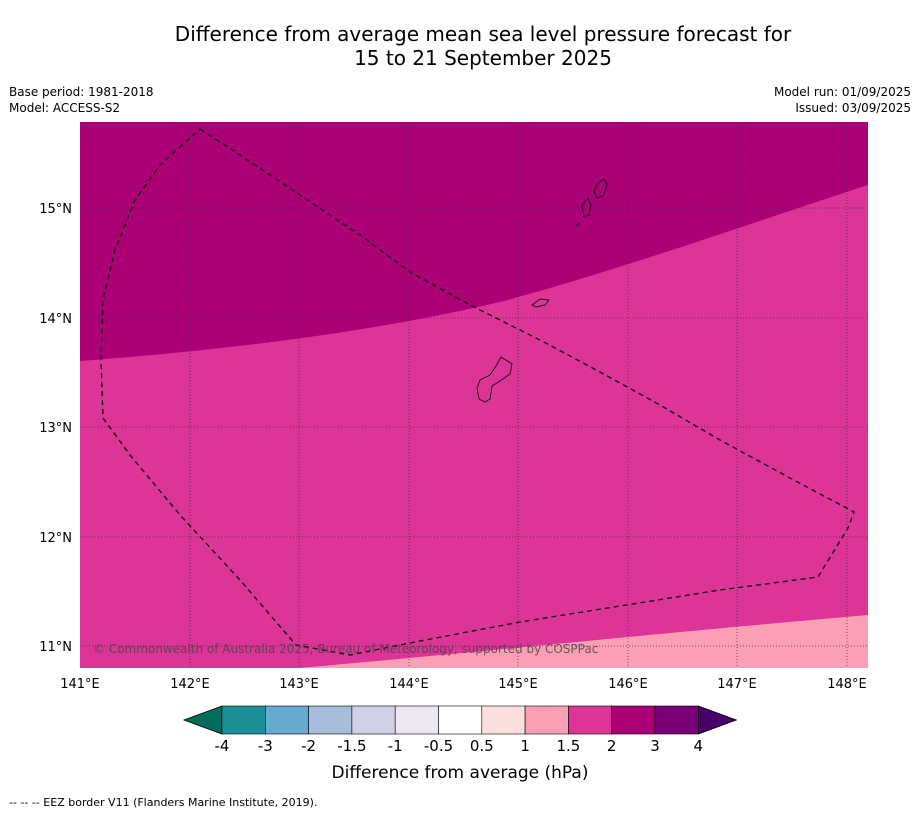  I want to click on model-name: Model: ACCESS-S2, so click(65, 108).